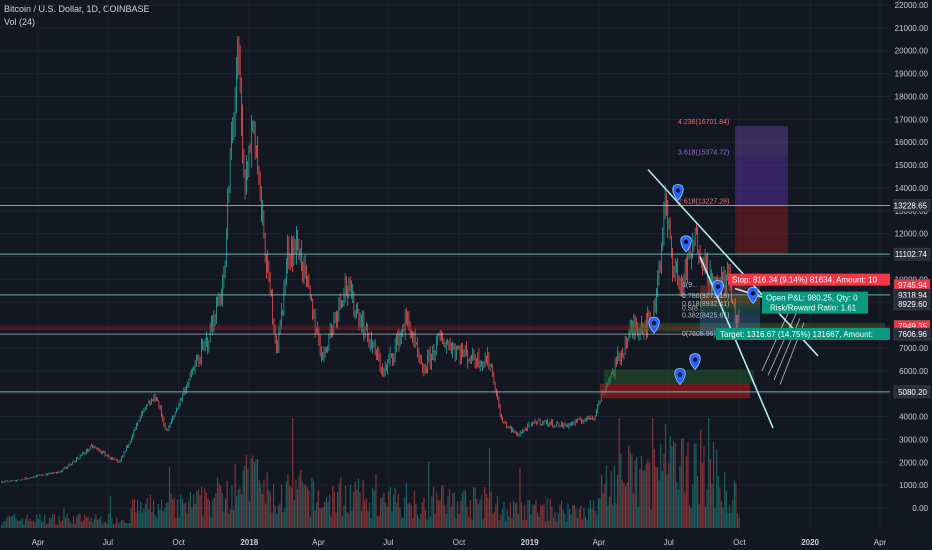 This screenshot has width=932, height=550. Describe the element at coordinates (813, 308) in the screenshot. I see `risk-reward-text: Risk/Reward Ratio: 1.61` at that location.